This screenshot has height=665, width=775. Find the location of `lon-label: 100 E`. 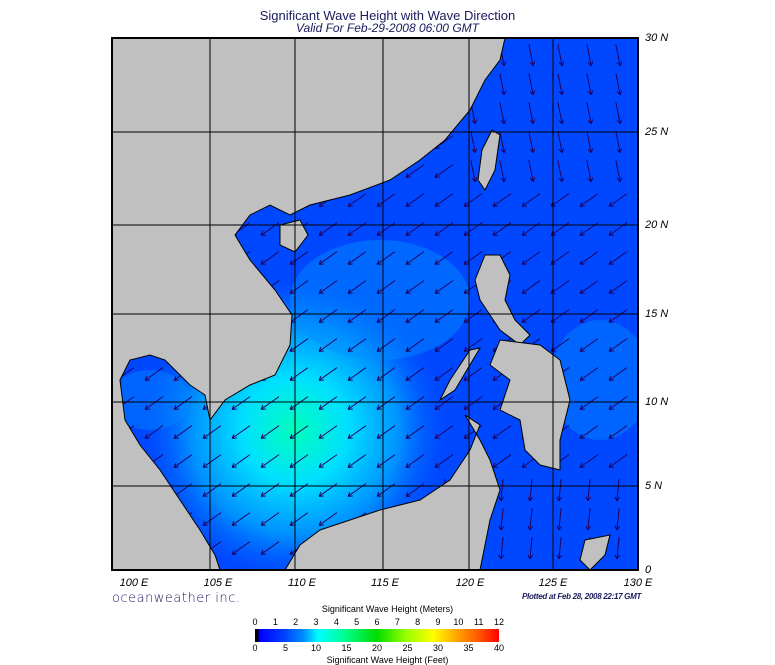

lon-label: 100 E is located at coordinates (134, 583).